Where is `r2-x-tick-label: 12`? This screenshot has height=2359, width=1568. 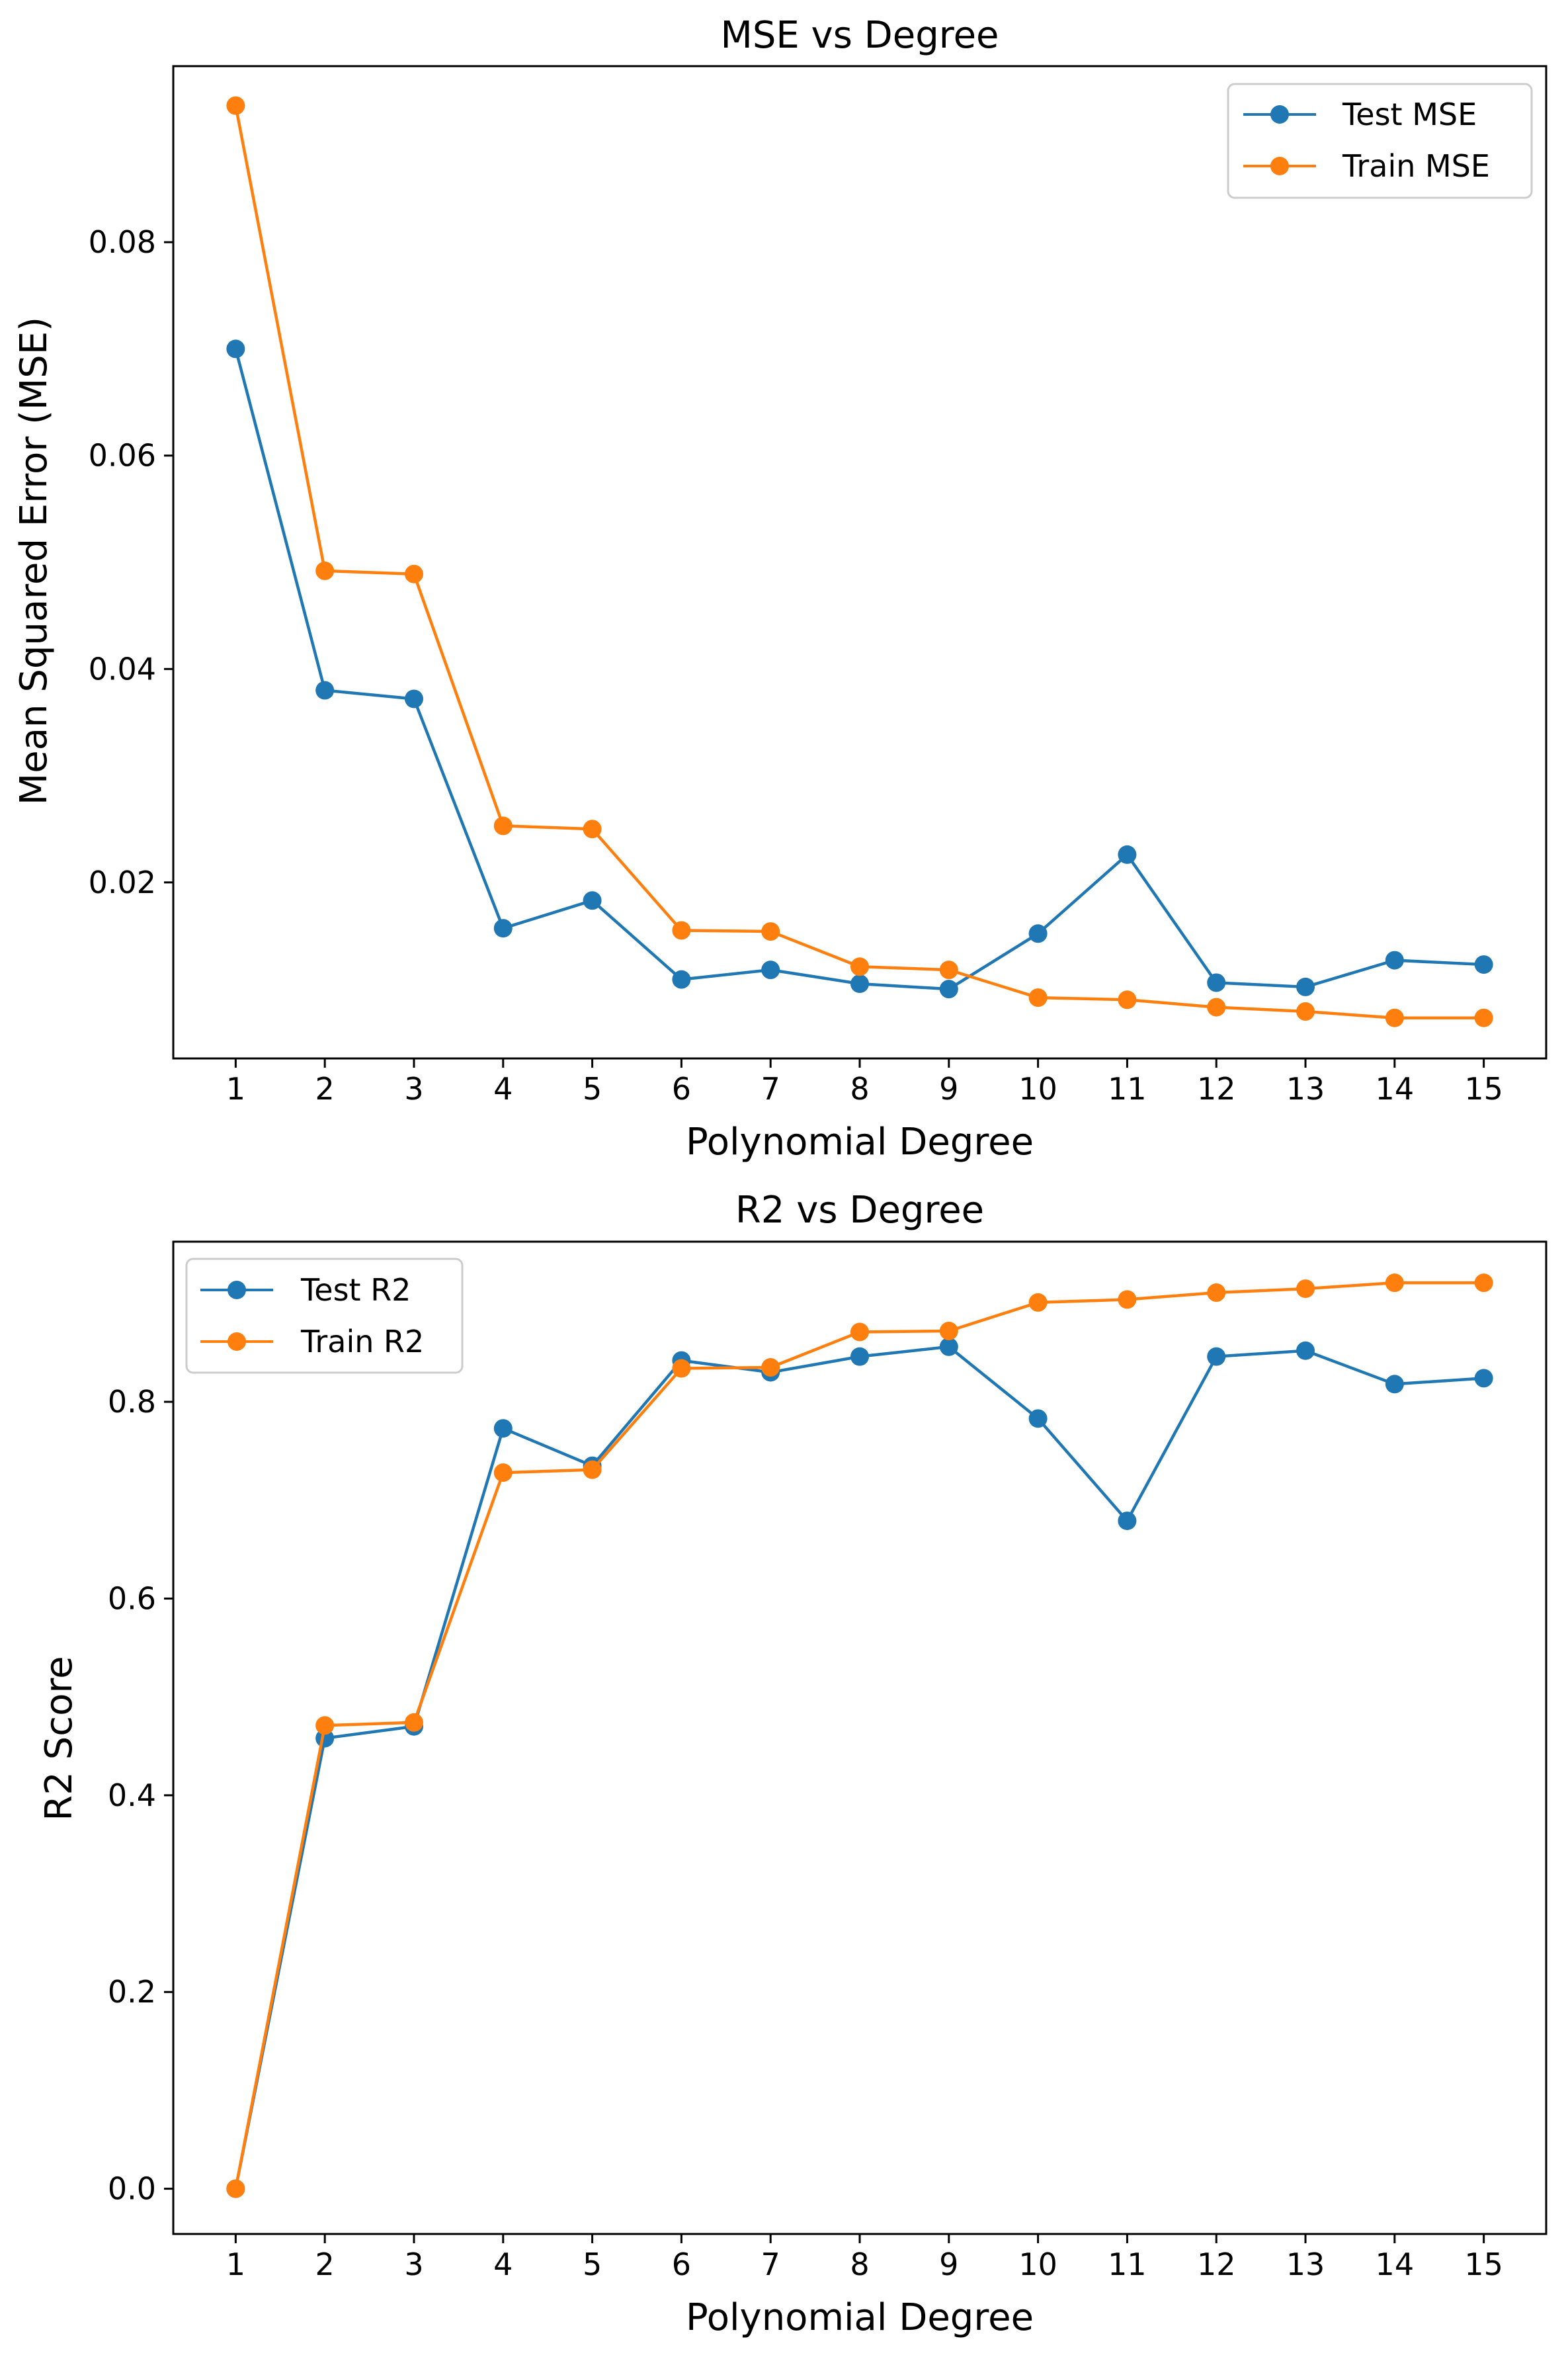 r2-x-tick-label: 12 is located at coordinates (1216, 2264).